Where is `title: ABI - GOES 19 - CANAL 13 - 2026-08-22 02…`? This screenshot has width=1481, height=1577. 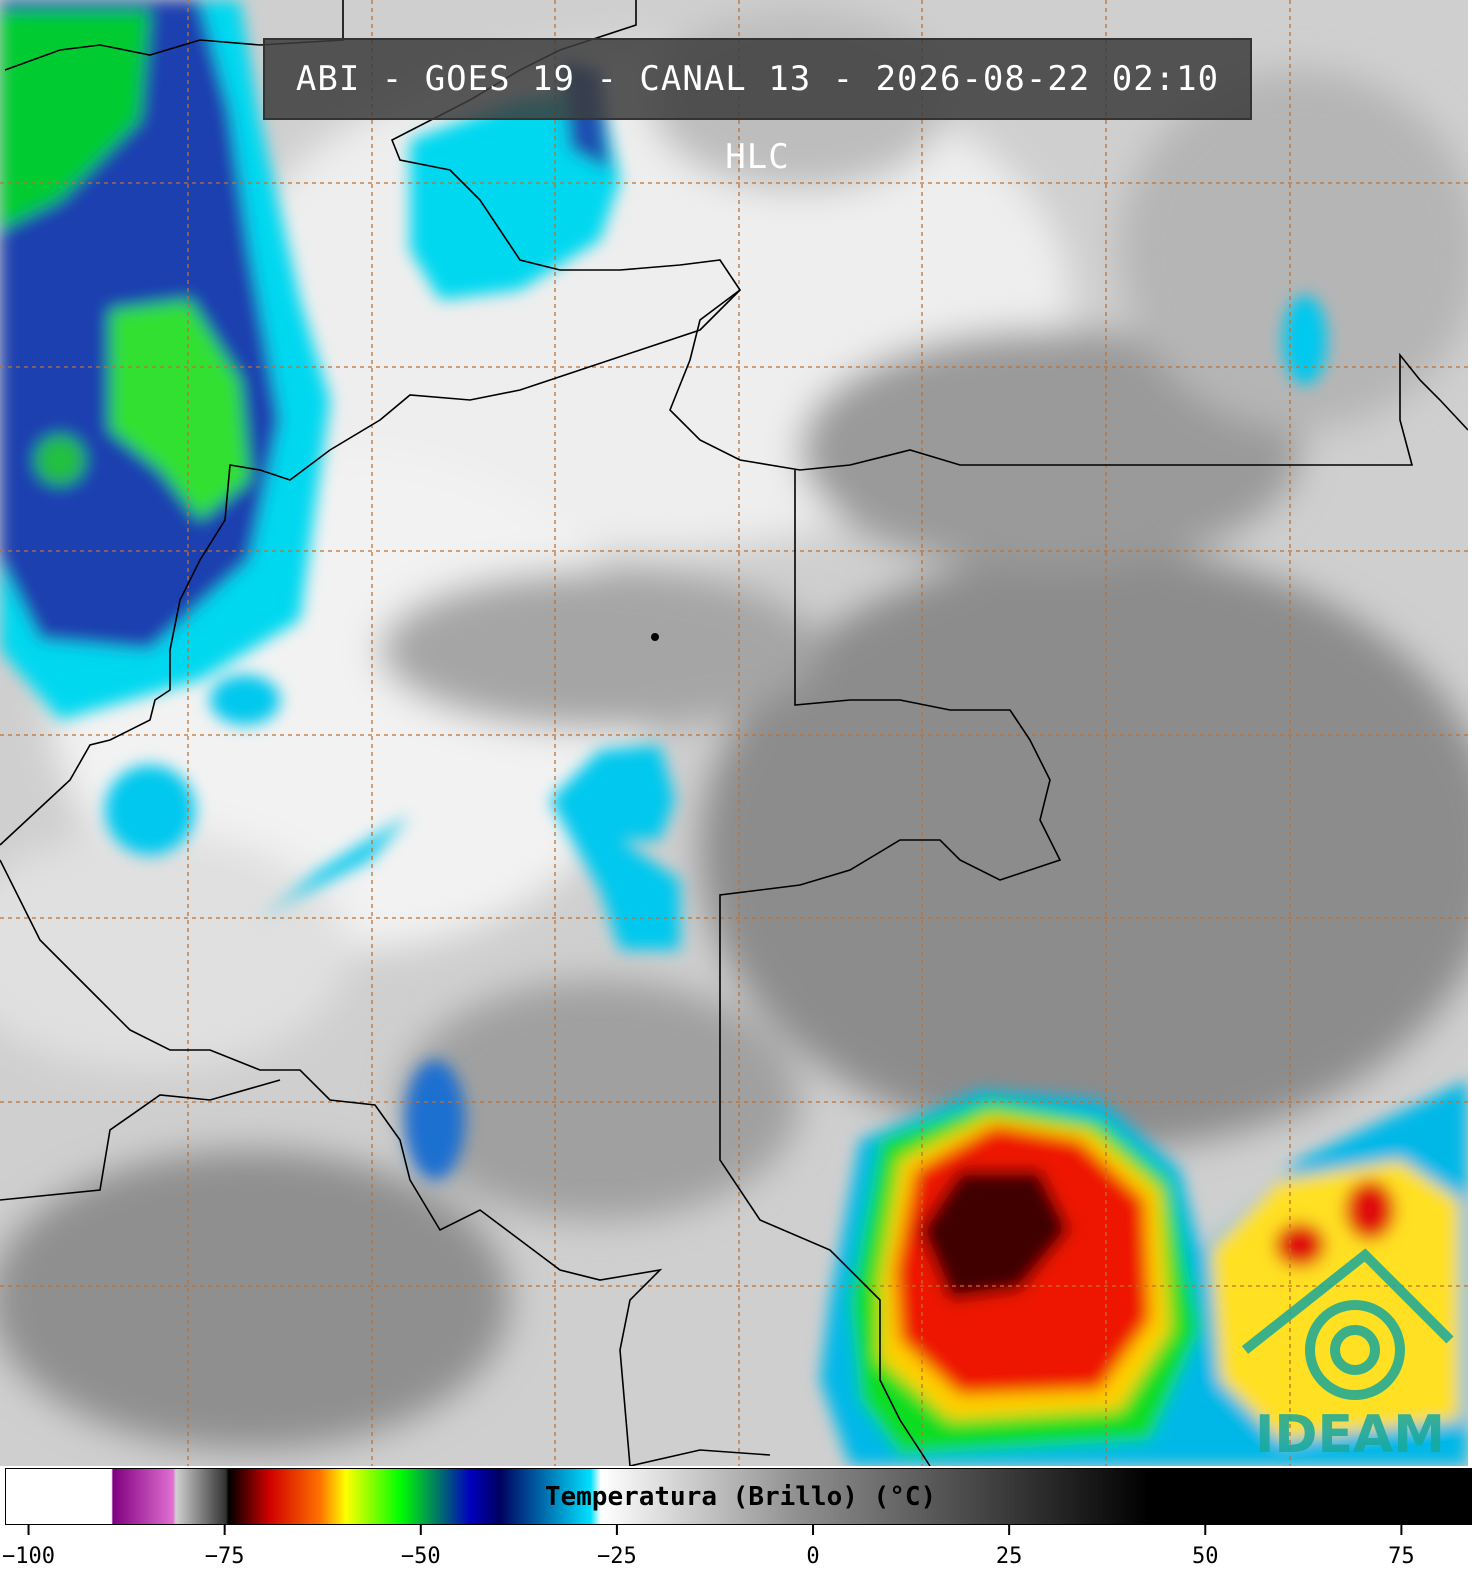
title: ABI - GOES 19 - CANAL 13 - 2026-08-22 02… is located at coordinates (757, 107).